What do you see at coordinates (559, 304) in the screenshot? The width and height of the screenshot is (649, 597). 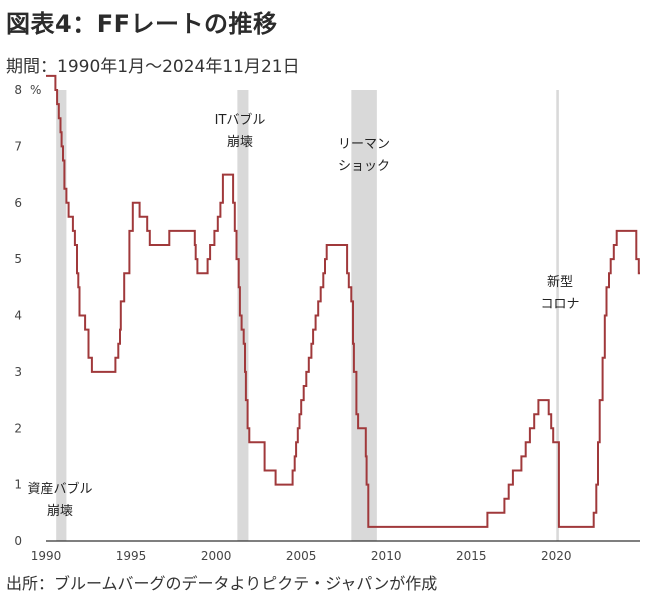 I see `period-annotation-label: コロナ` at bounding box center [559, 304].